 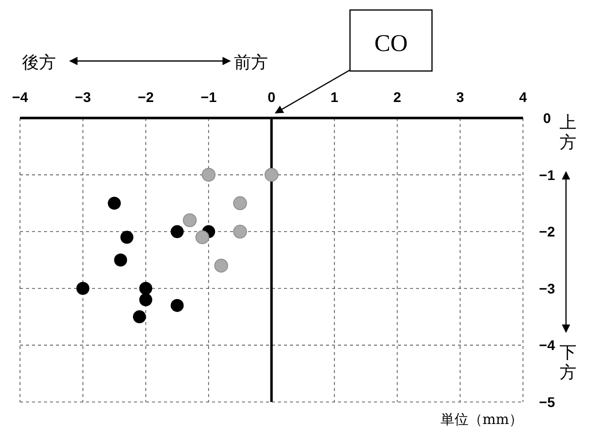 What do you see at coordinates (334, 97) in the screenshot?
I see `x-tick-label: 1` at bounding box center [334, 97].